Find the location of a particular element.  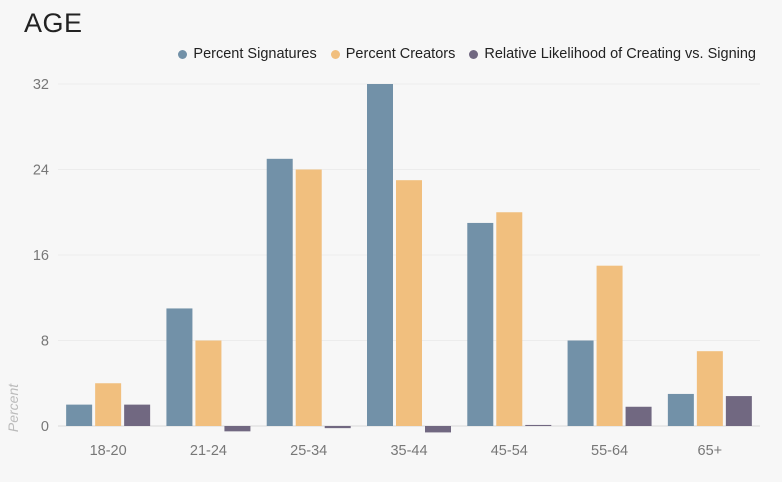

y-tick-label: 24 is located at coordinates (41, 171).